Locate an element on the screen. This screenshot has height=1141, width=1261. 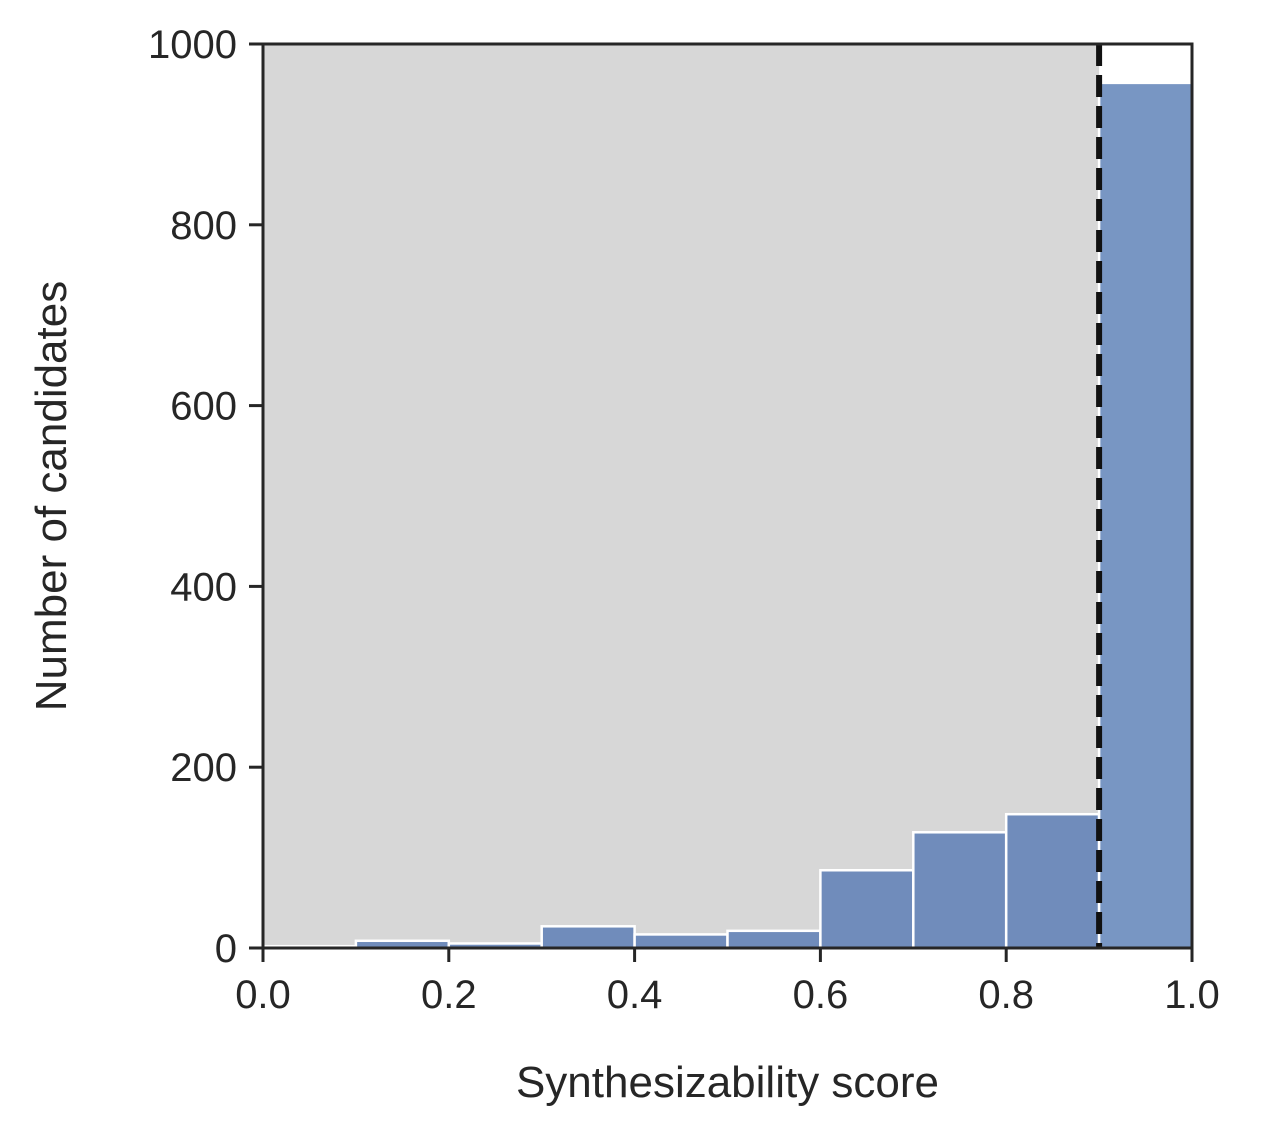
x-tick-label: 1.0 is located at coordinates (1192, 995).